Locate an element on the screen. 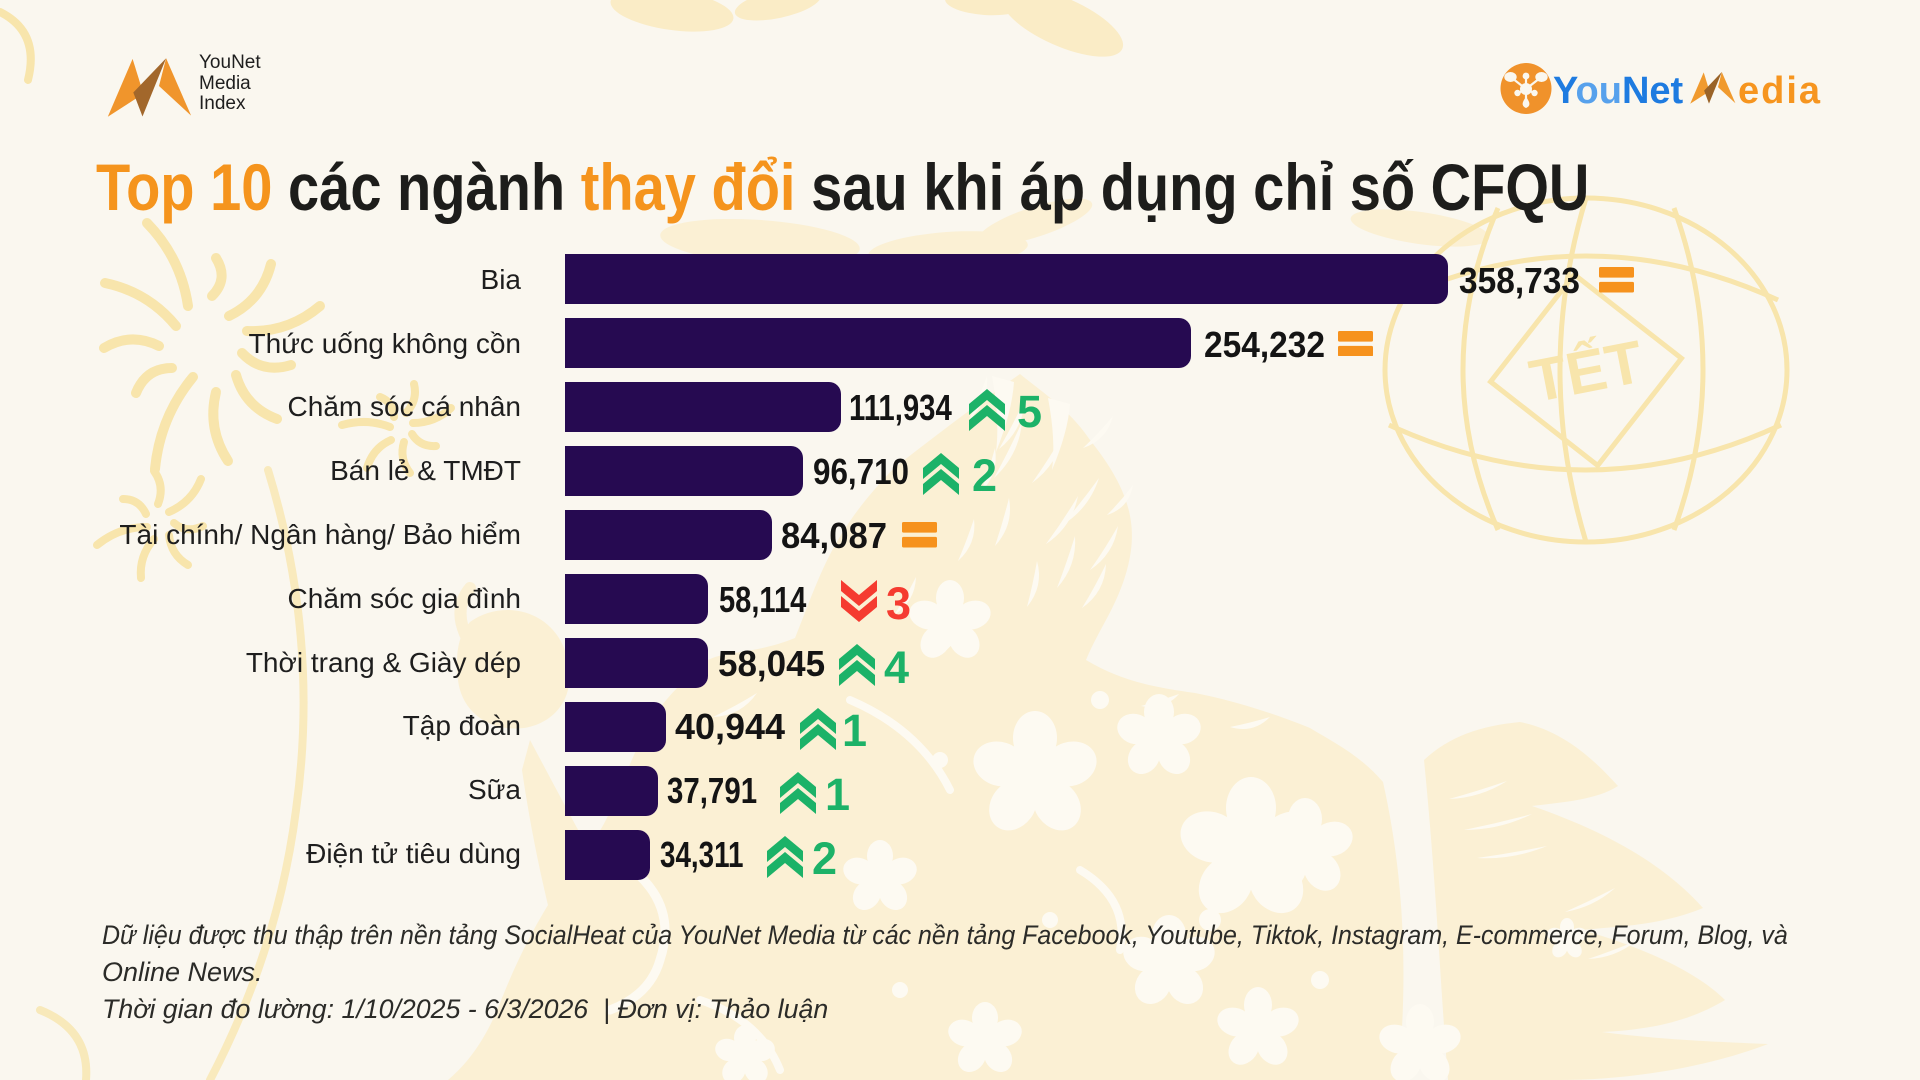 The width and height of the screenshot is (1920, 1080). svg-text: YouNet is located at coordinates (1618, 91).